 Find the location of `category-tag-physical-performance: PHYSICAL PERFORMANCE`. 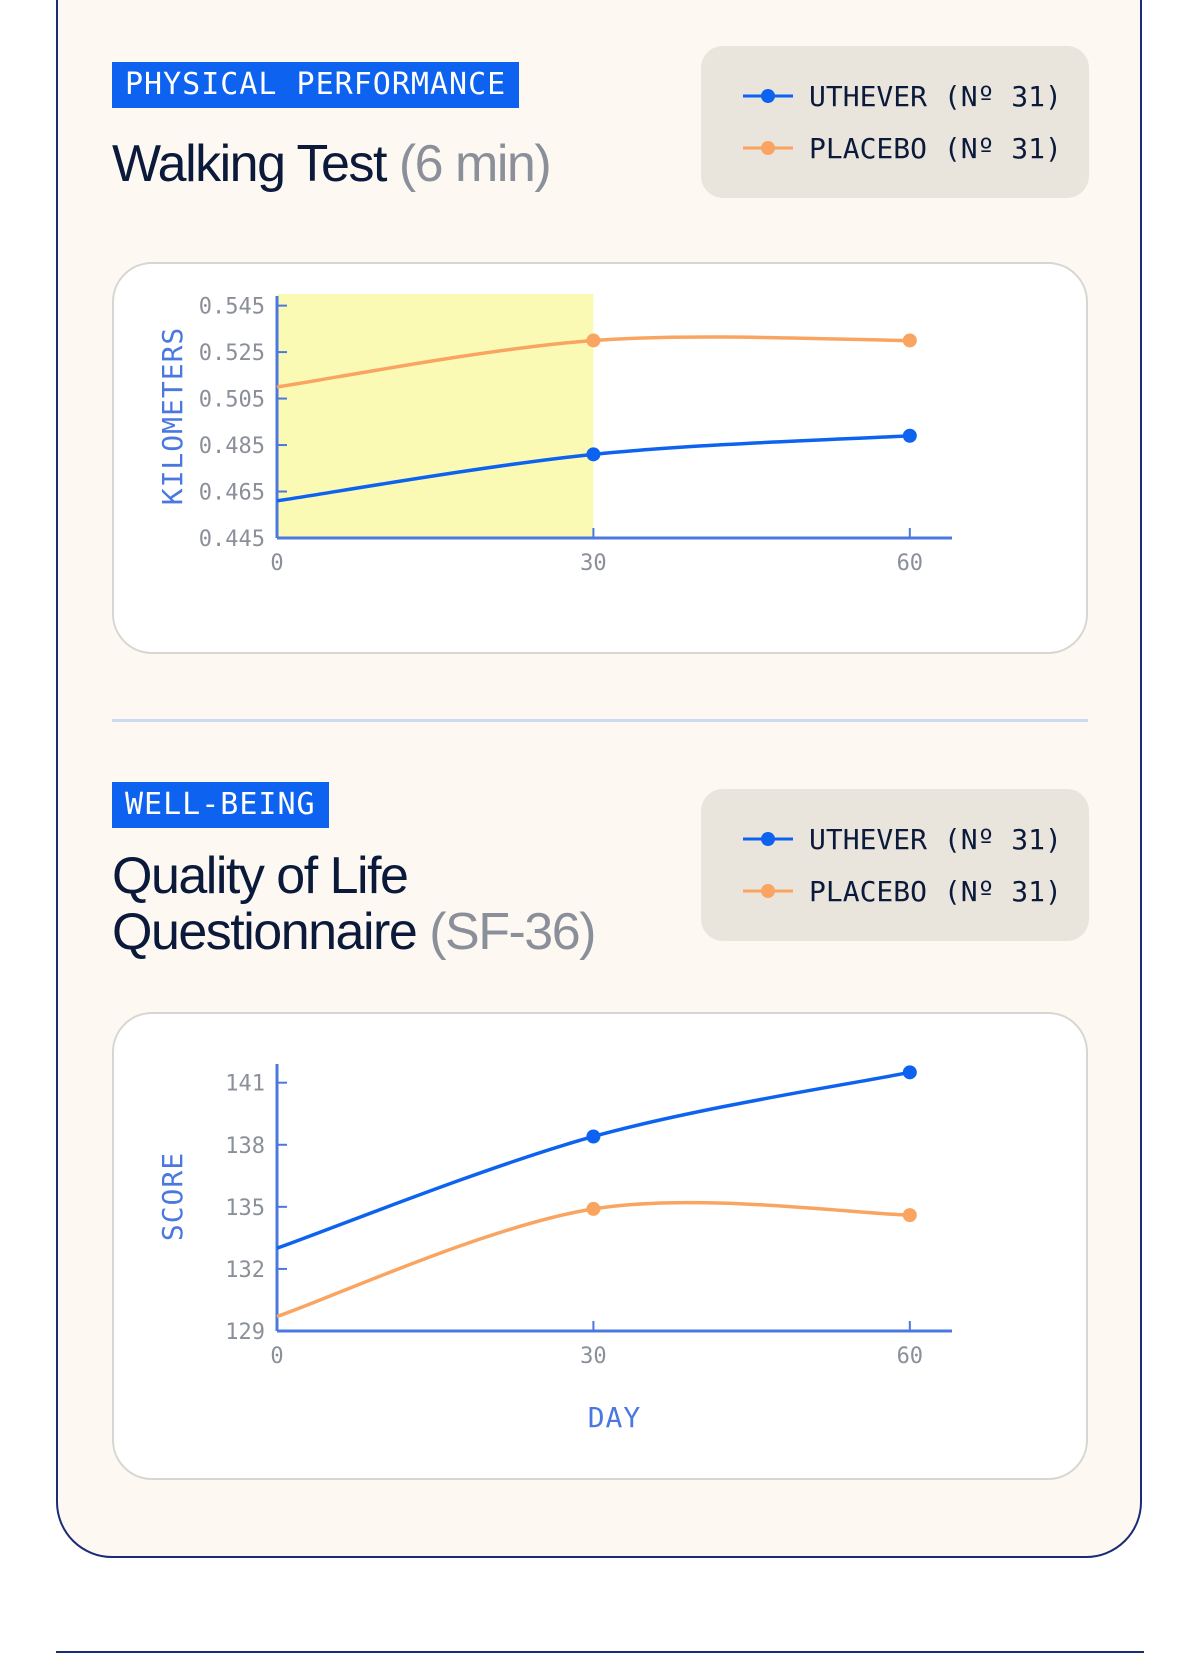

category-tag-physical-performance: PHYSICAL PERFORMANCE is located at coordinates (316, 85).